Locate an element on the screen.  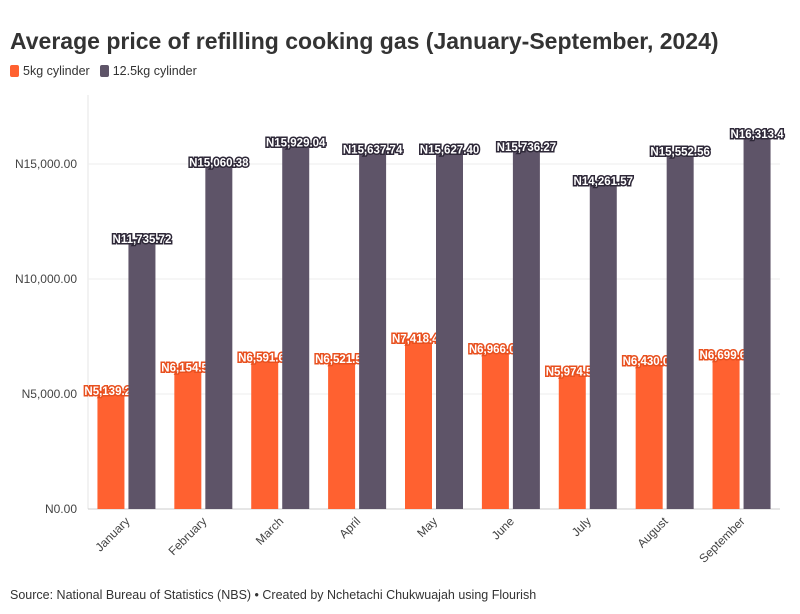
x-tick-label: August is located at coordinates (652, 532).